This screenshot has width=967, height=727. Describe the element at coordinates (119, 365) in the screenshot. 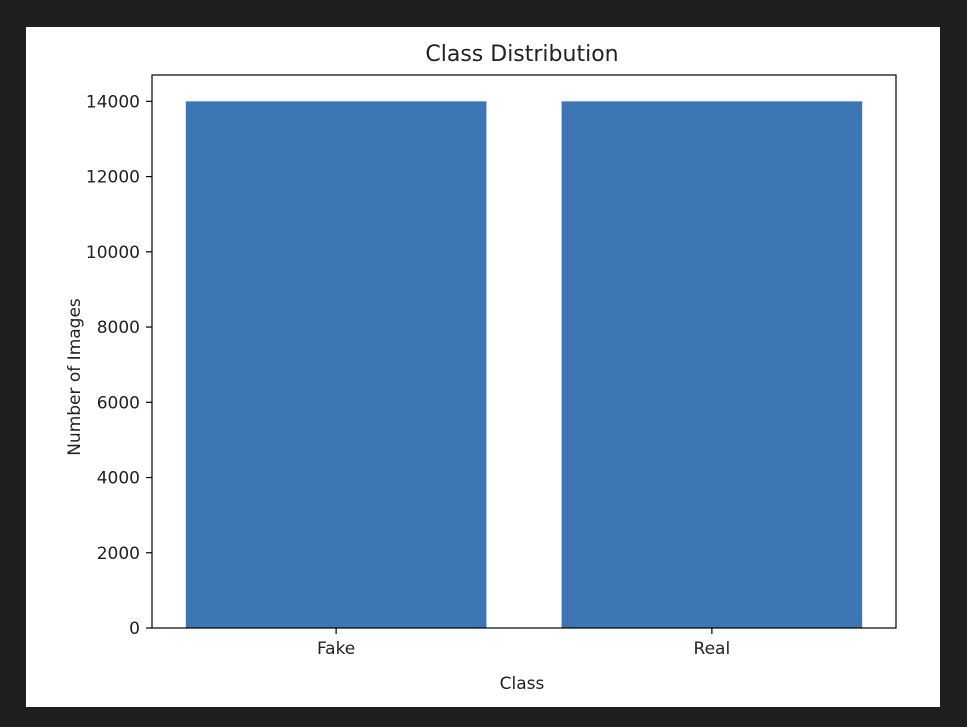

I see `y-axis: 0 2000 4000 6000 8000 10000 12000 14000` at that location.